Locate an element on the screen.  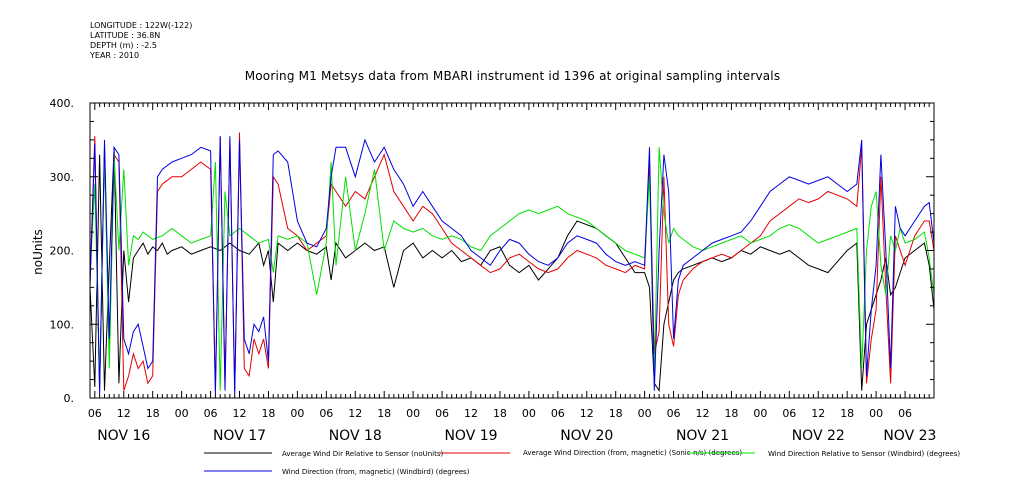
y-tick-label: 100. is located at coordinates (62, 324).